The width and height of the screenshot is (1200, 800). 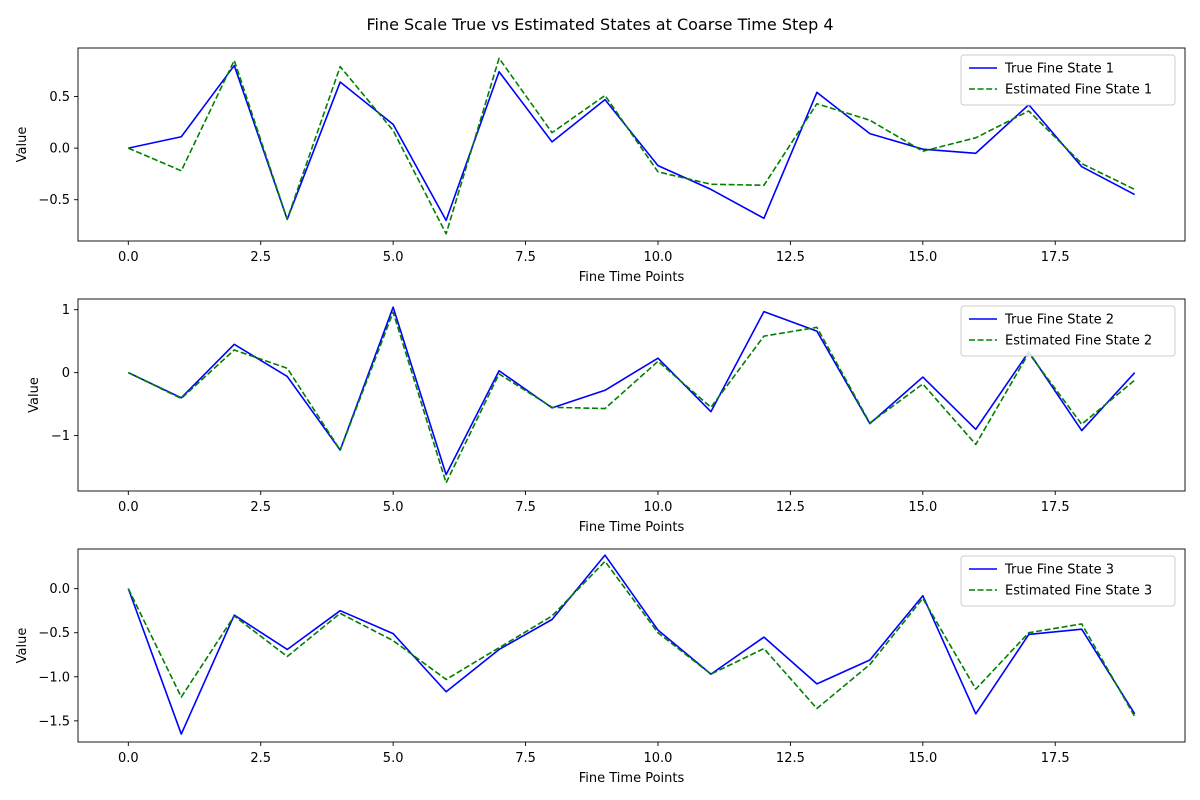 I want to click on y-tick-label: 1, so click(x=66, y=310).